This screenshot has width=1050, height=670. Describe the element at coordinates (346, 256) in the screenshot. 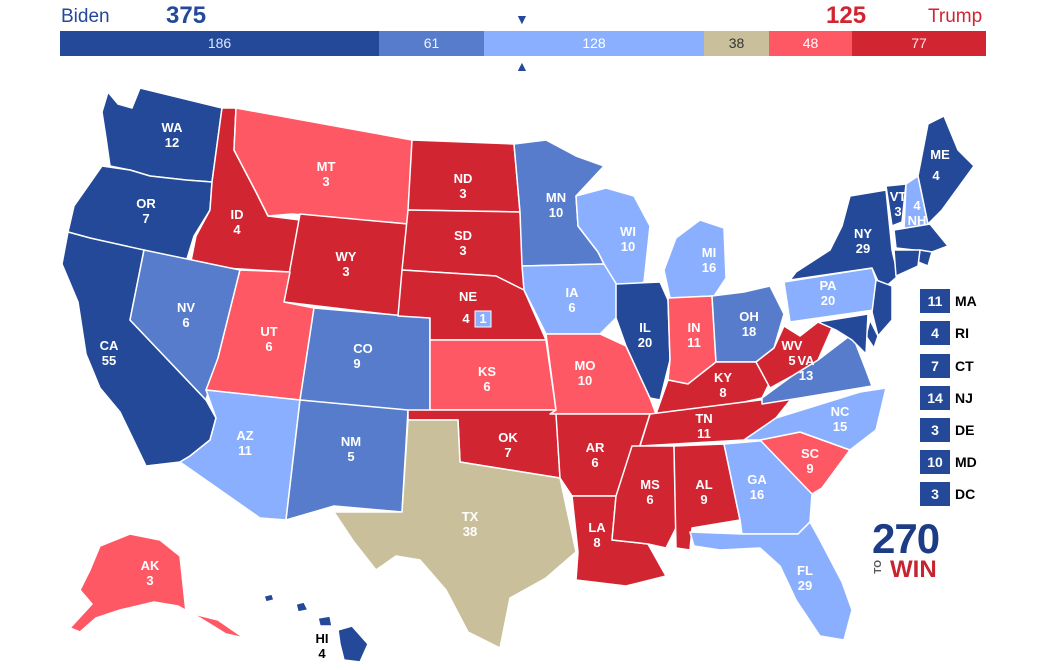

I see `label-WY-abbr: WY` at that location.